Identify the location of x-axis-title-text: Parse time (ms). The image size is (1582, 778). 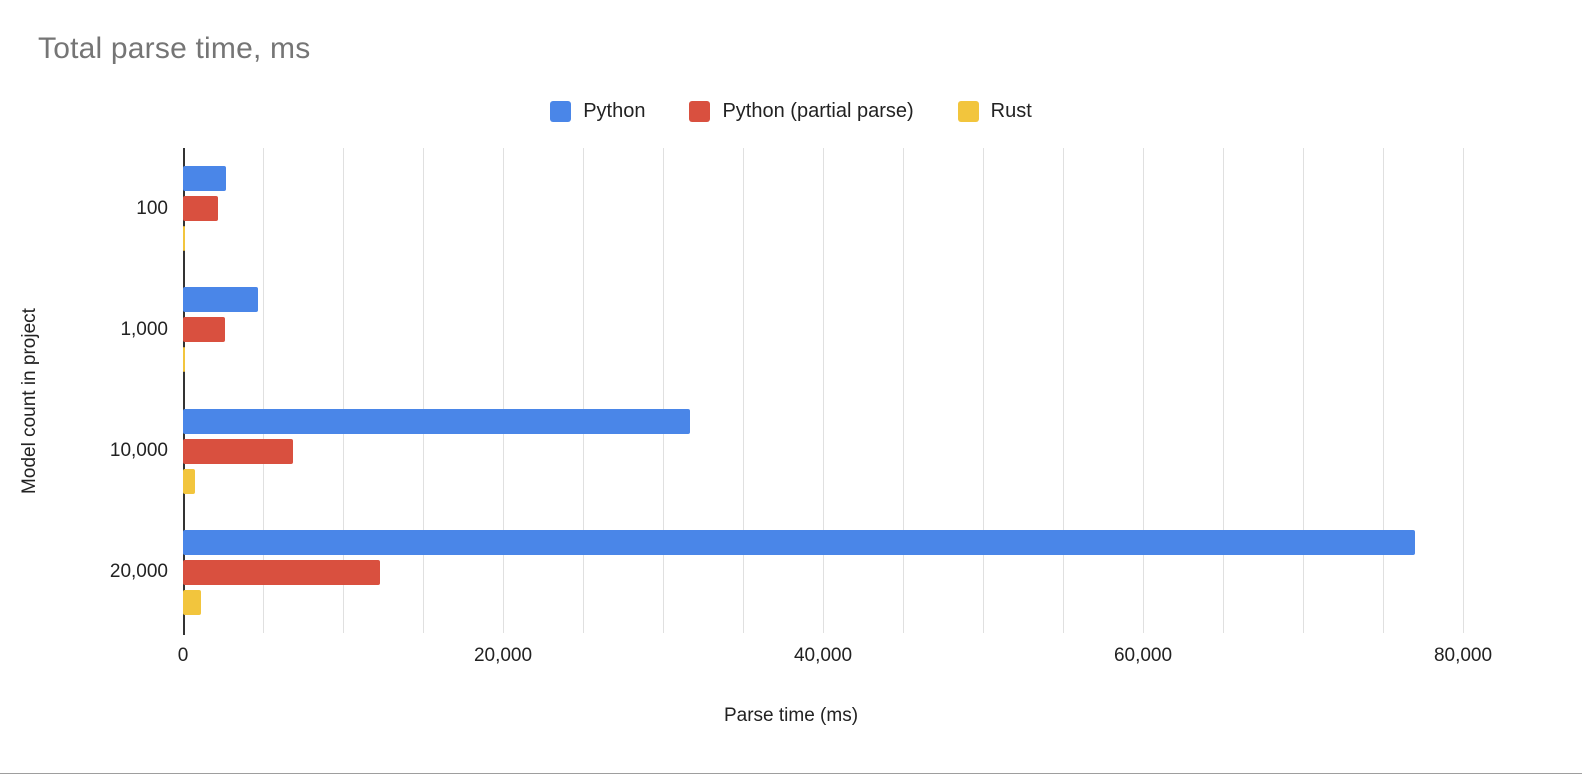
(791, 715).